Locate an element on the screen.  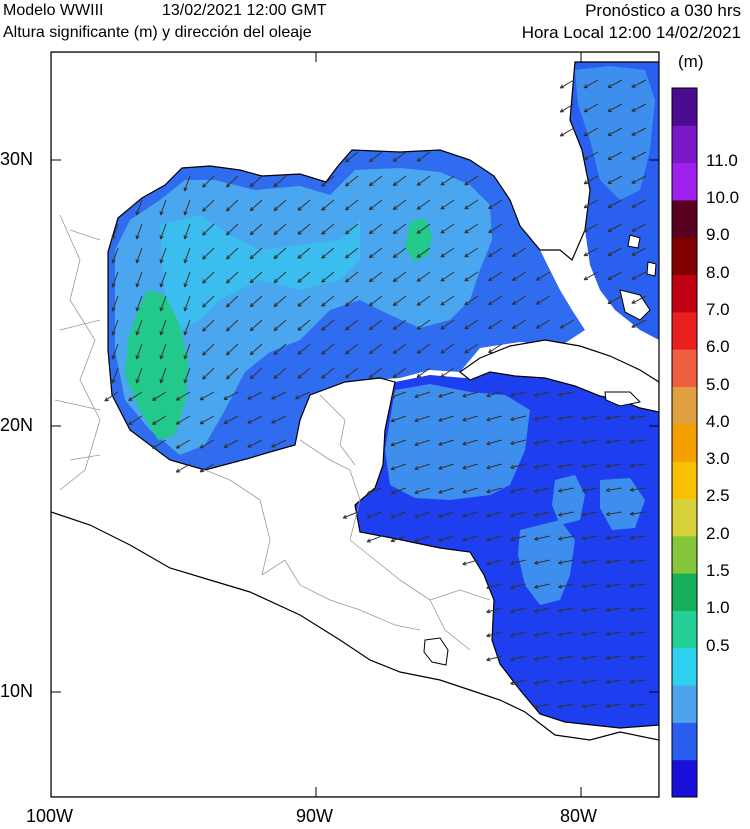
lake-nicaragua is located at coordinates (436, 651).